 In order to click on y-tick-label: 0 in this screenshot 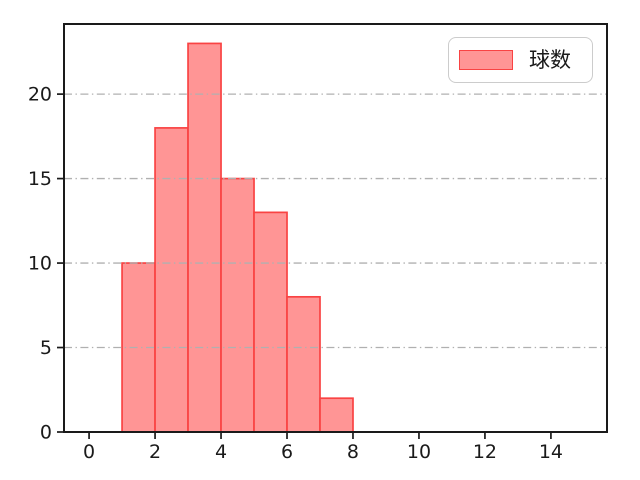, I will do `click(46, 433)`.